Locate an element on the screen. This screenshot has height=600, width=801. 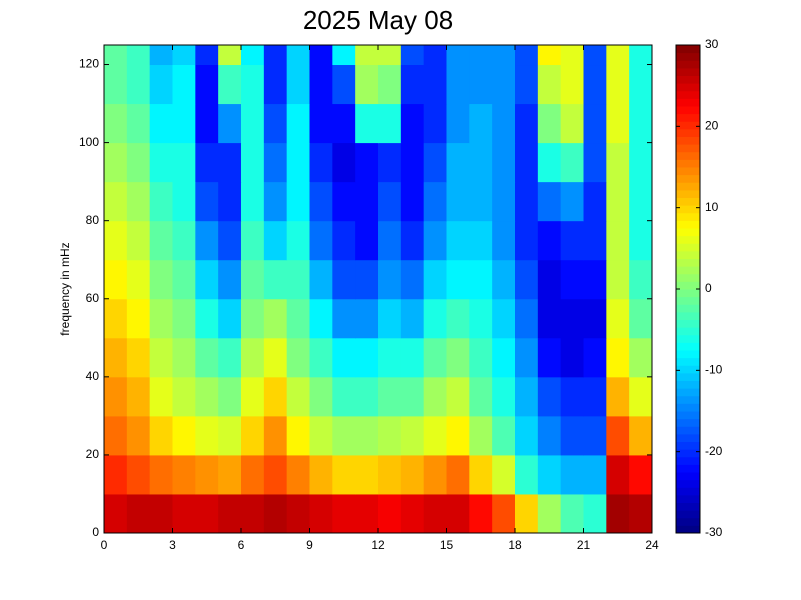
y-tick-label: 60 is located at coordinates (93, 298).